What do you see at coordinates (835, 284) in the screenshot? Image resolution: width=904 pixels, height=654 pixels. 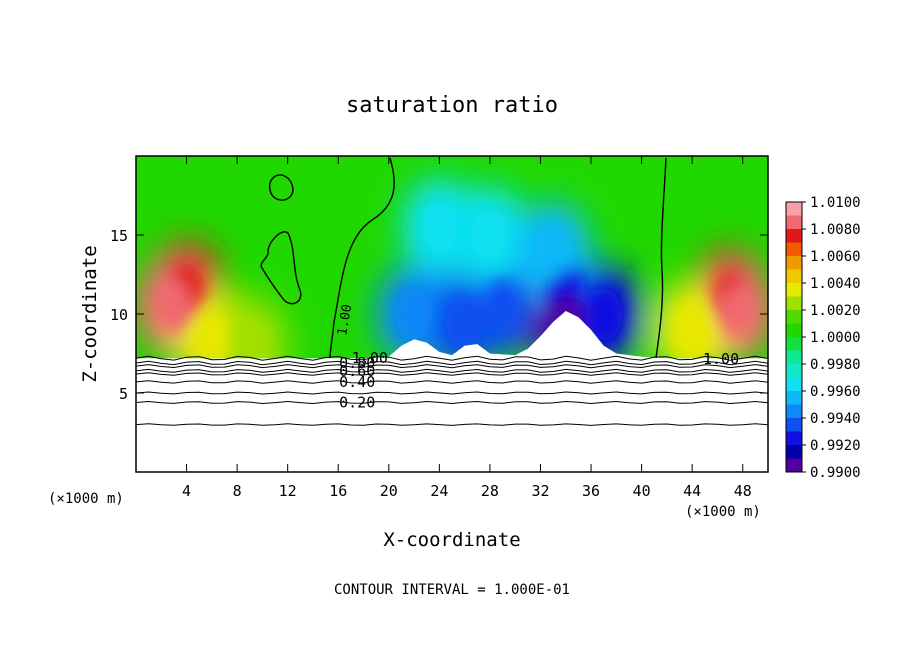 I see `colorbar-label: 1.0040` at bounding box center [835, 284].